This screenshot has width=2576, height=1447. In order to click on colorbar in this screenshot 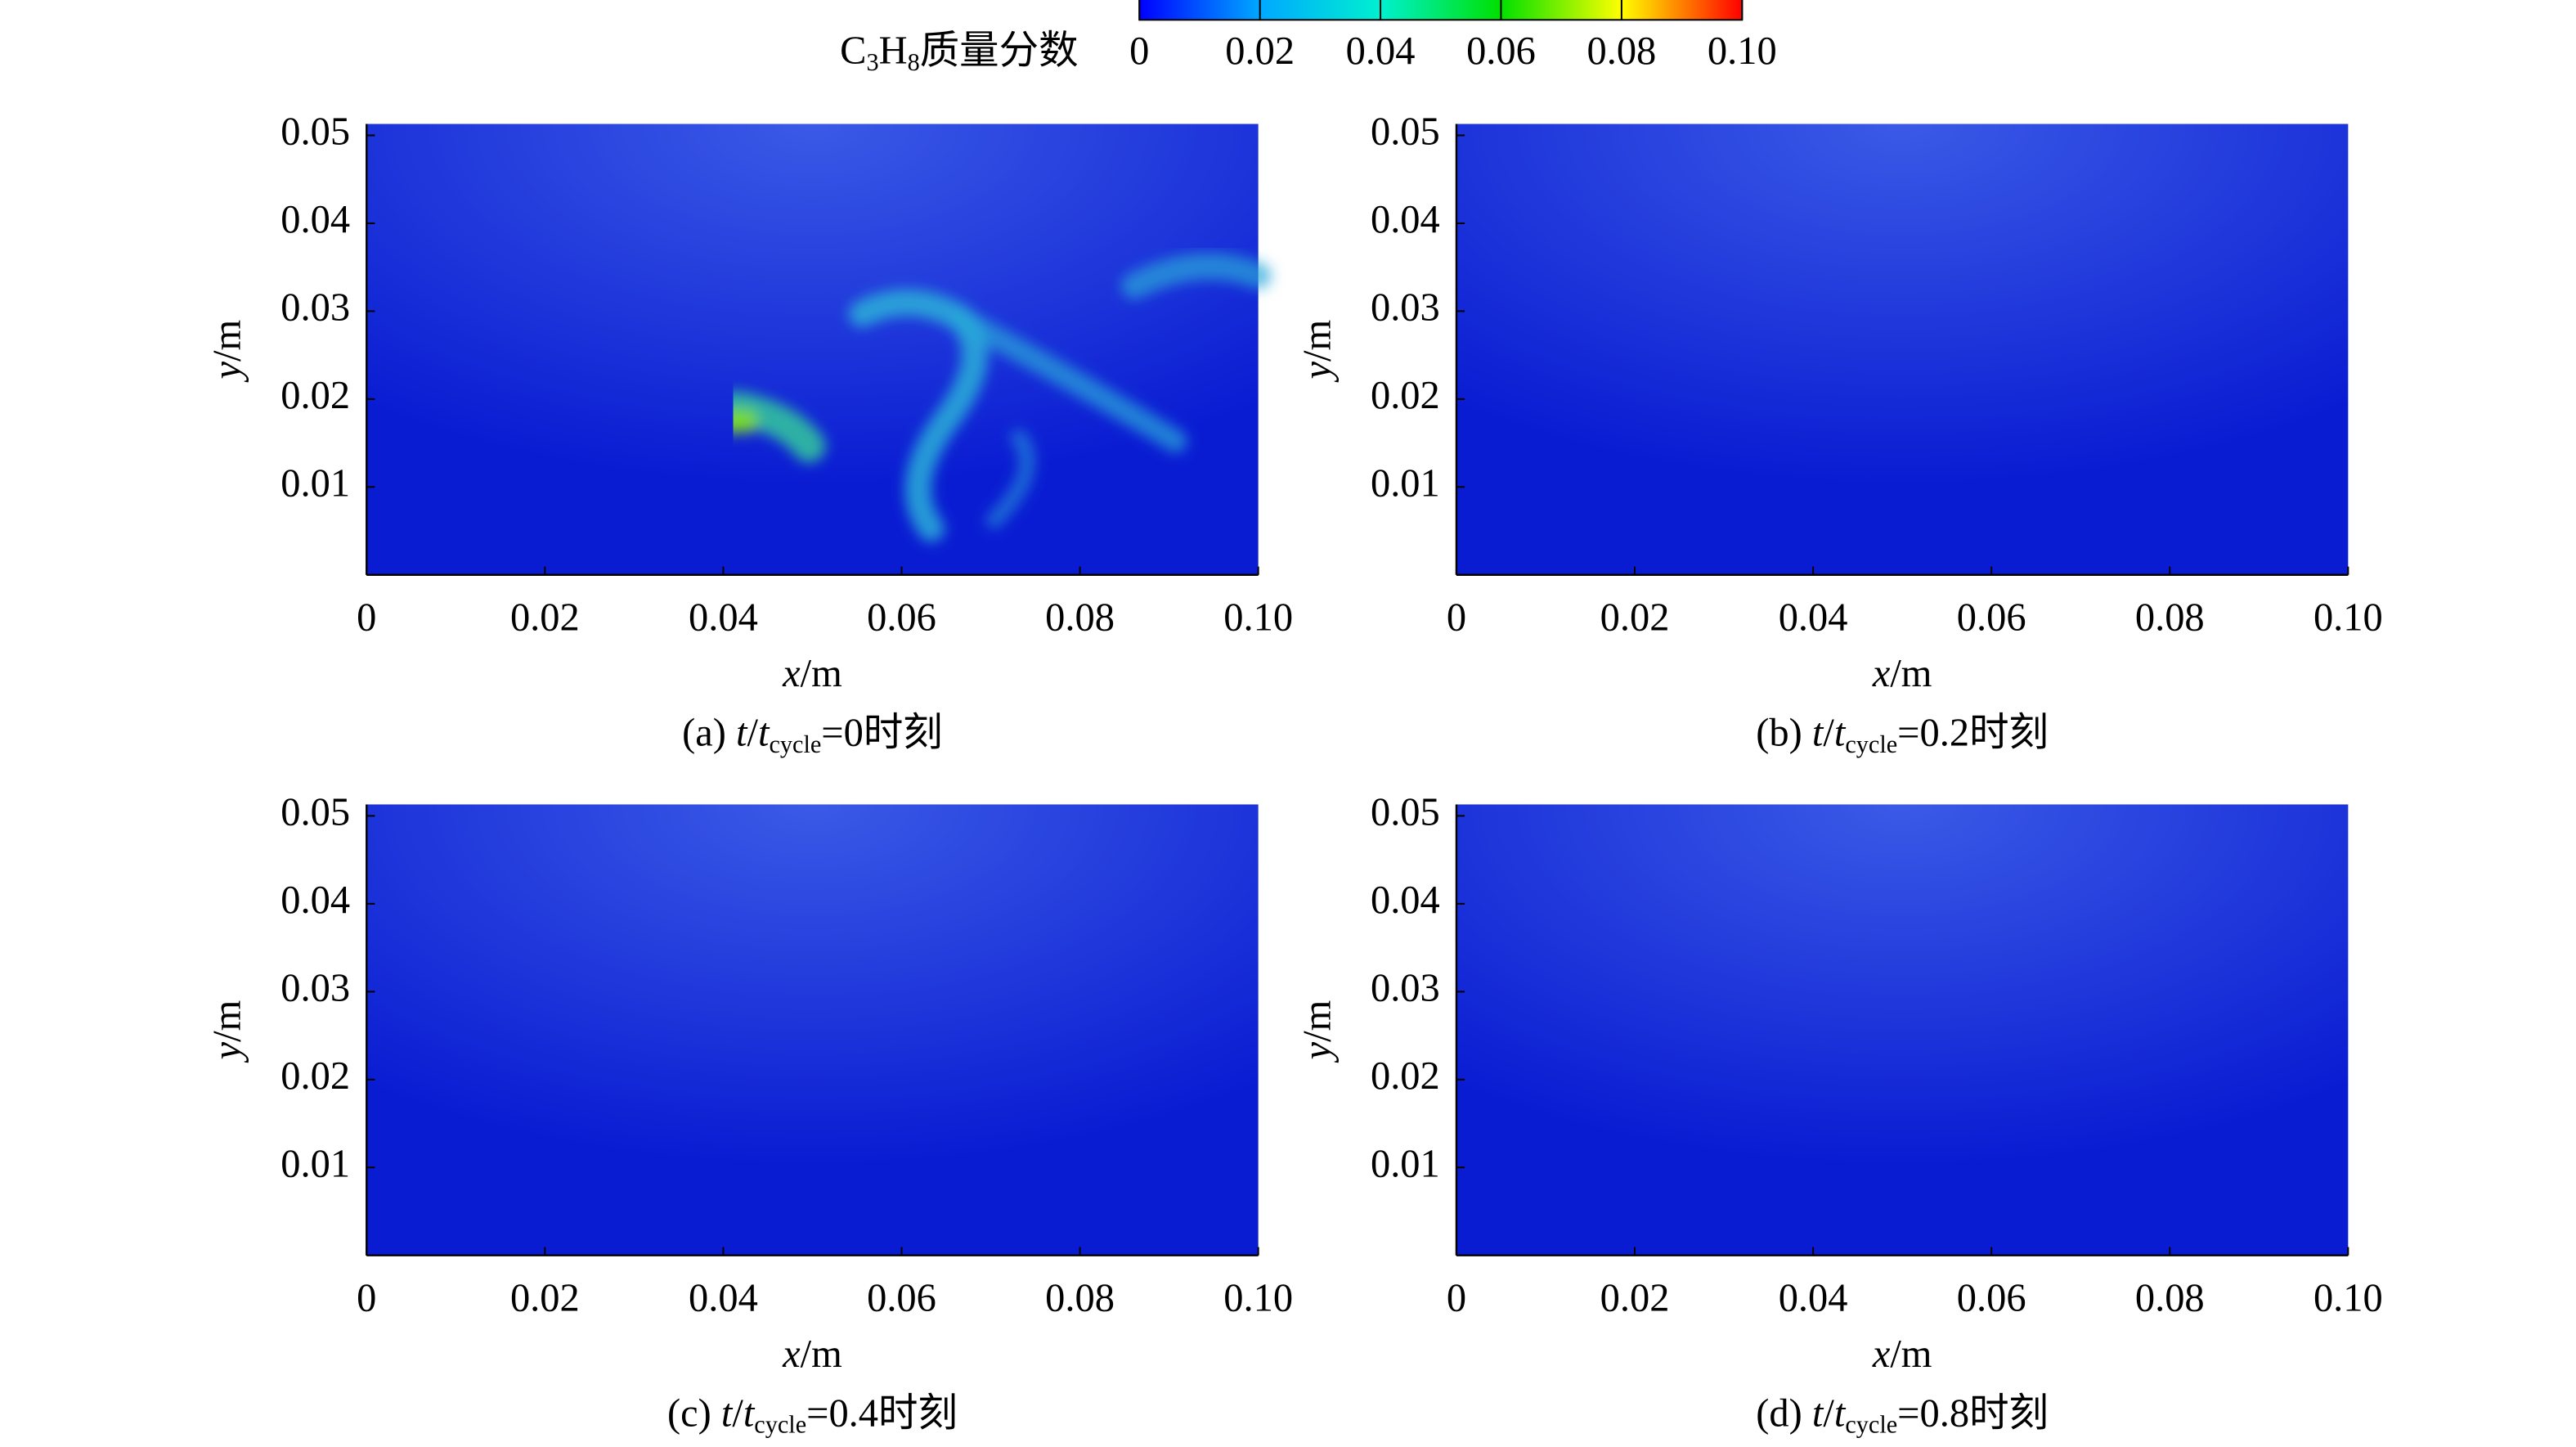, I will do `click(1441, 10)`.